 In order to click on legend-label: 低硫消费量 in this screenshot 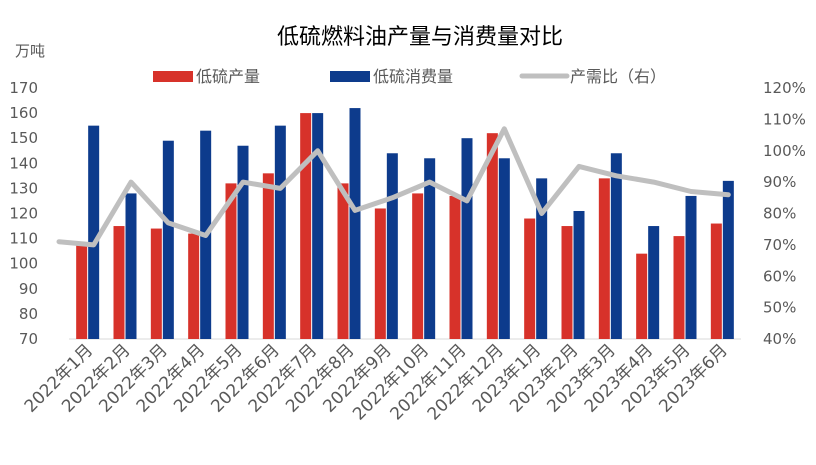, I will do `click(413, 76)`.